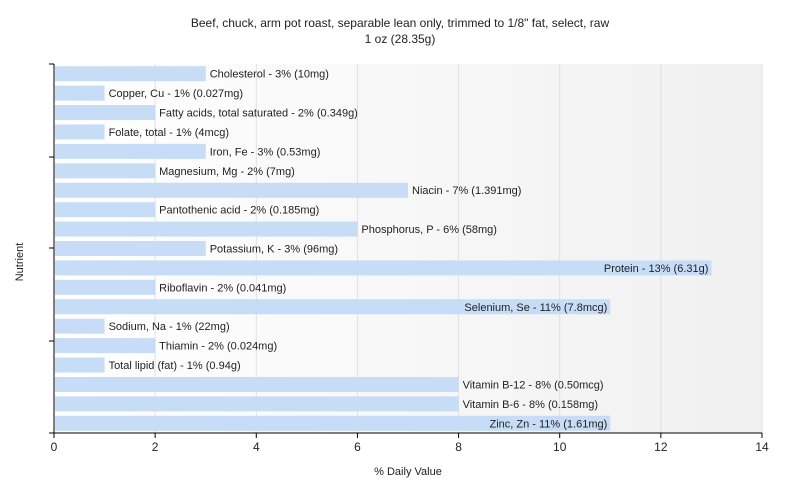  What do you see at coordinates (227, 172) in the screenshot?
I see `bar-label: Magnesium, Mg - 2% (7mg)` at bounding box center [227, 172].